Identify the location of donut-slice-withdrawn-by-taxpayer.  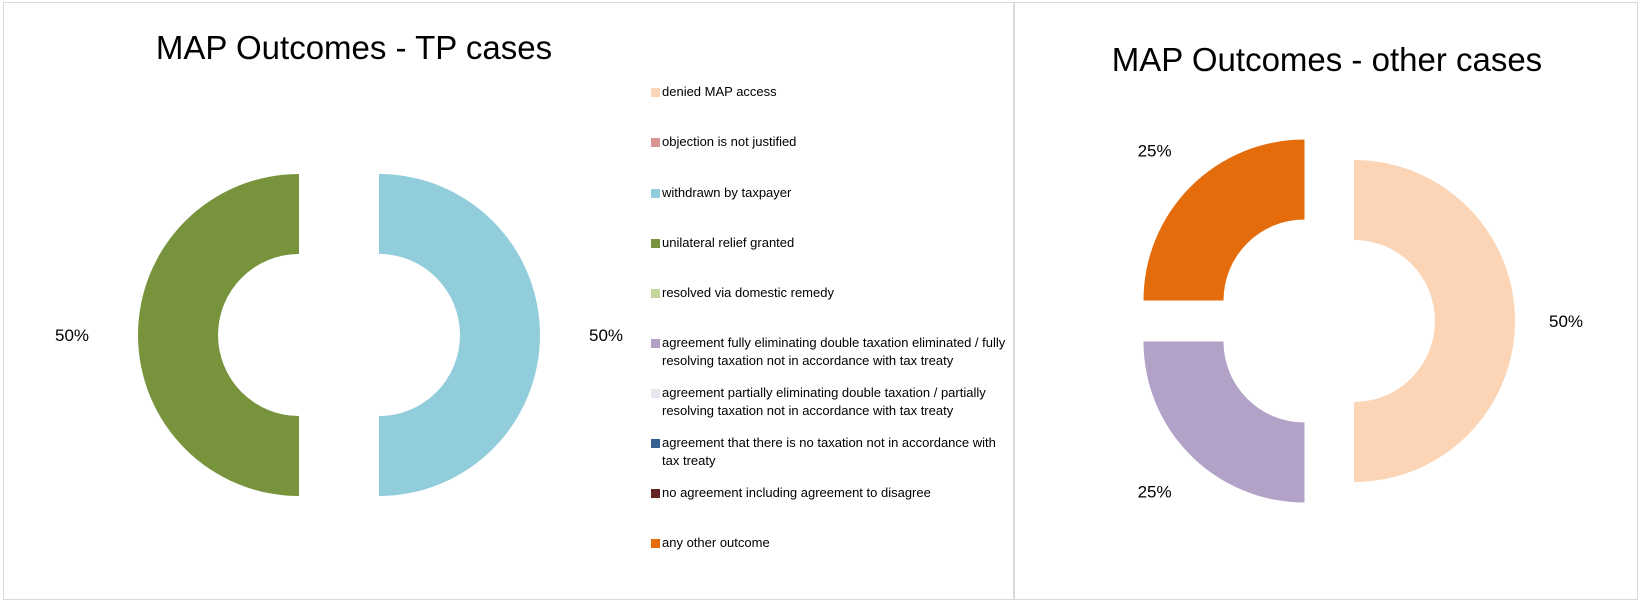
(459, 335).